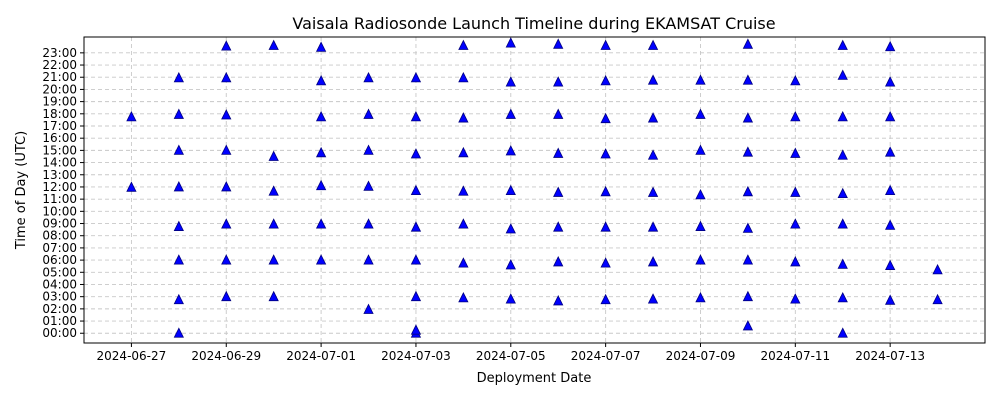 This screenshot has width=1000, height=400. What do you see at coordinates (511, 356) in the screenshot?
I see `x-tick-label: 2024-07-05` at bounding box center [511, 356].